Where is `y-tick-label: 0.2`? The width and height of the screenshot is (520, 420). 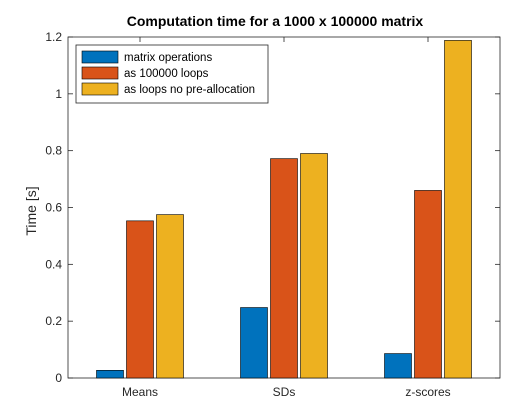
y-tick-label: 0.2 is located at coordinates (53, 321).